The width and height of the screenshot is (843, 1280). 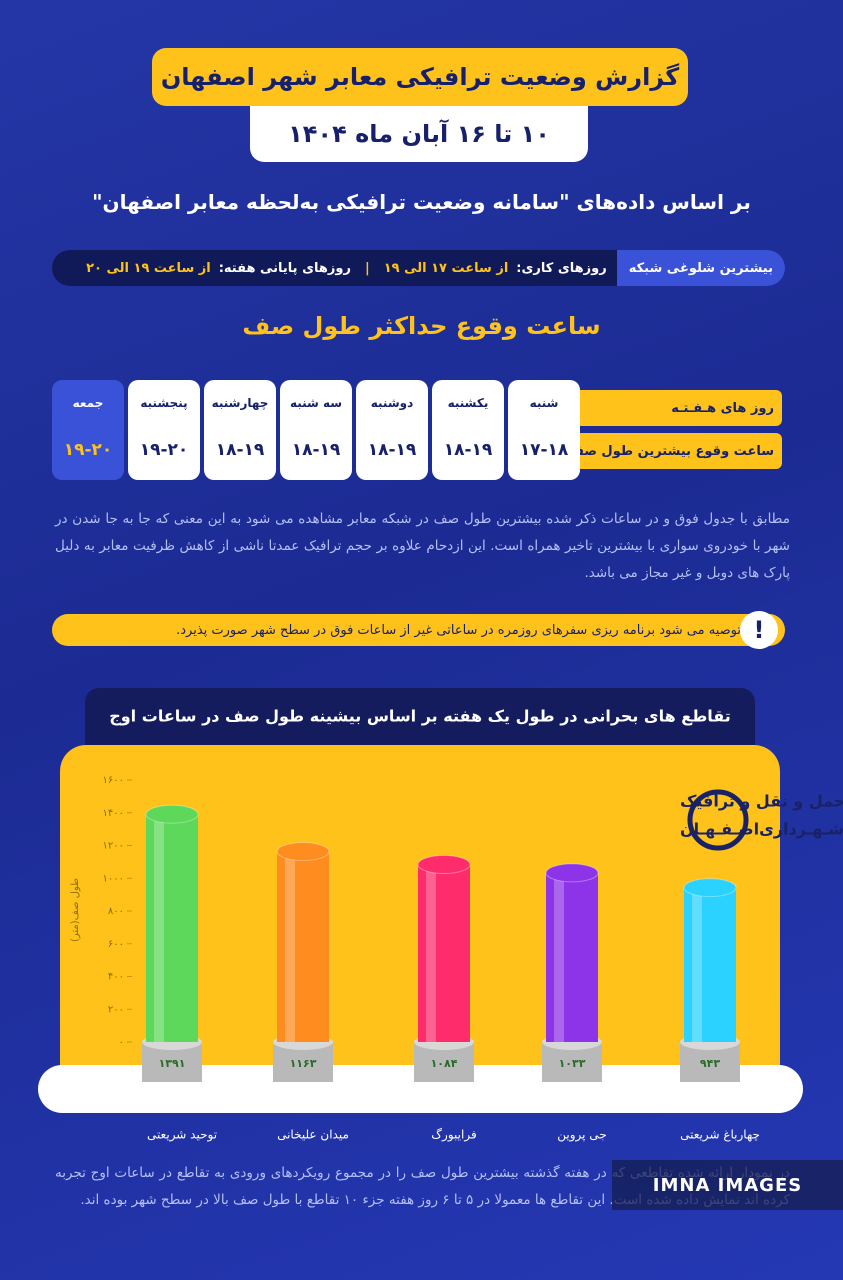 What do you see at coordinates (444, 1063) in the screenshot?
I see `value-label: ۱۰۸۴` at bounding box center [444, 1063].